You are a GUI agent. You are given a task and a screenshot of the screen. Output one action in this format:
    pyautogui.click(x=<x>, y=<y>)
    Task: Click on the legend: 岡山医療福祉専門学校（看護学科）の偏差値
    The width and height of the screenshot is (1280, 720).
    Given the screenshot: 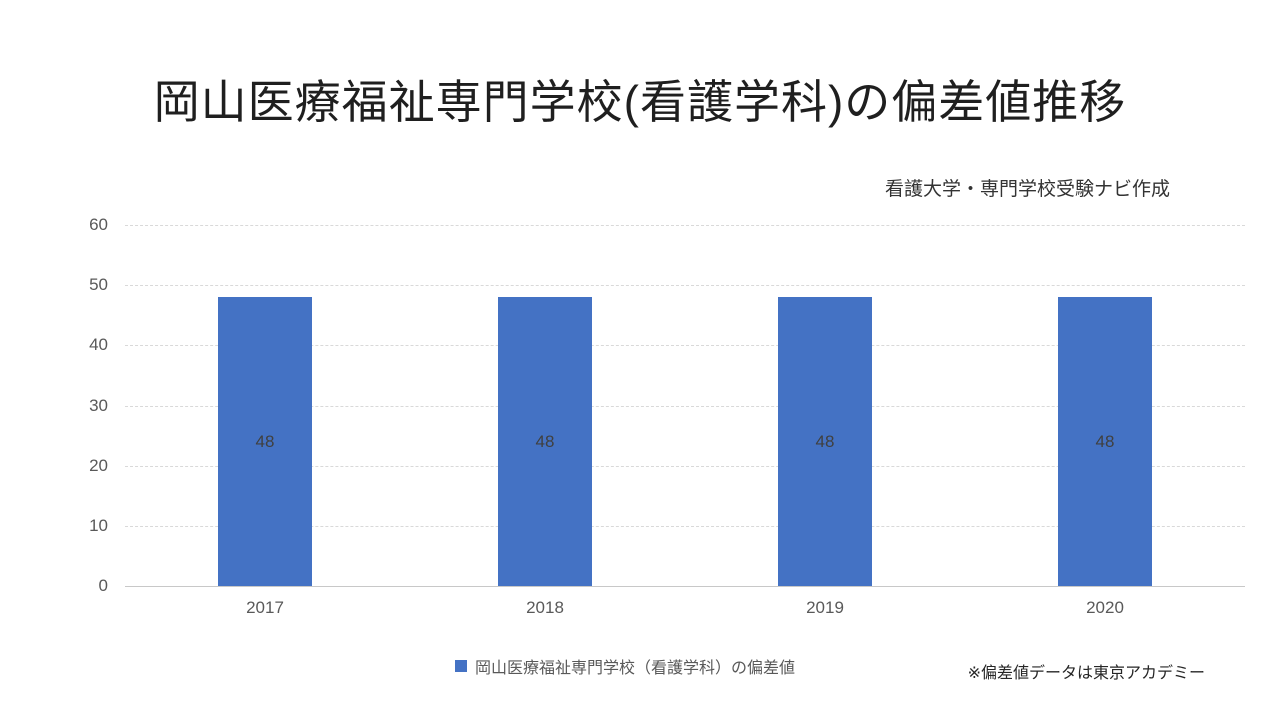 What is the action you would take?
    pyautogui.click(x=625, y=666)
    